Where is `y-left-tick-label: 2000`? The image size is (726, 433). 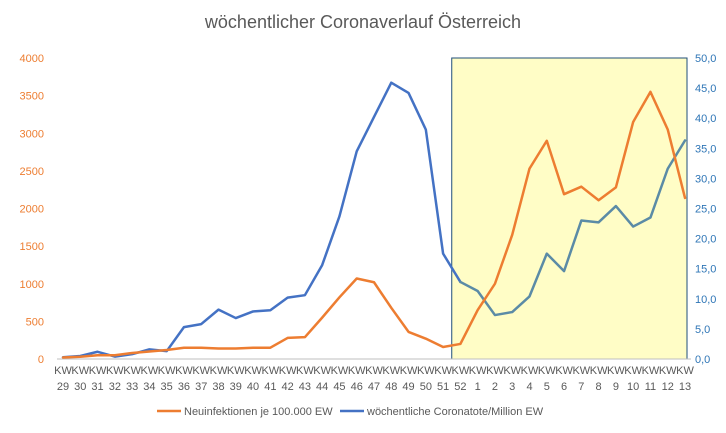 y-left-tick-label: 2000 is located at coordinates (32, 210).